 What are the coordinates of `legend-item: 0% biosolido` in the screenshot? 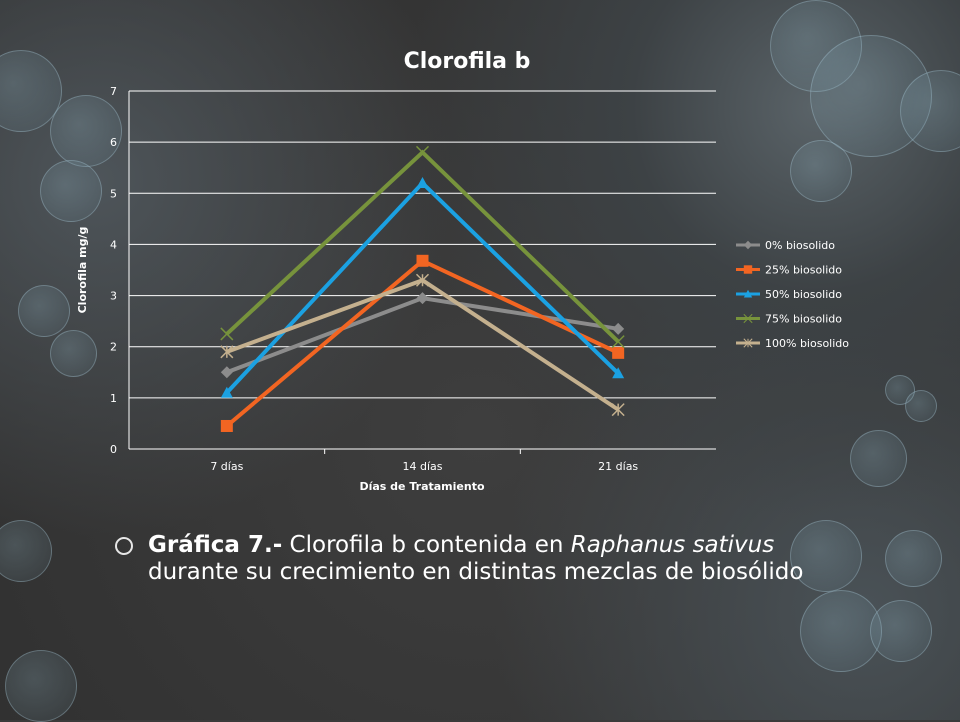 It's located at (785, 245).